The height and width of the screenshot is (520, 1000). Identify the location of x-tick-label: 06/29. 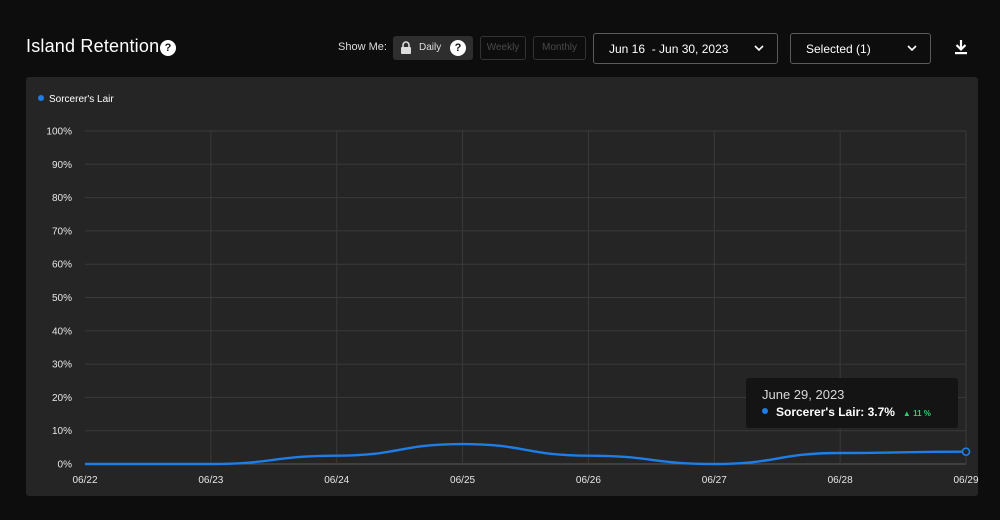
(965, 480).